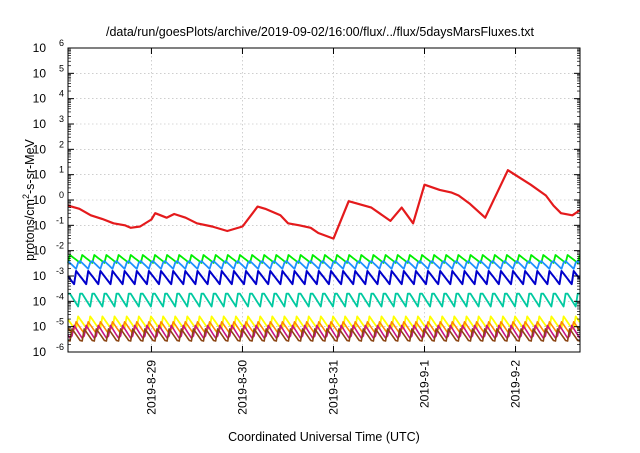  Describe the element at coordinates (60, 347) in the screenshot. I see `y-tick-exponent: -6` at that location.